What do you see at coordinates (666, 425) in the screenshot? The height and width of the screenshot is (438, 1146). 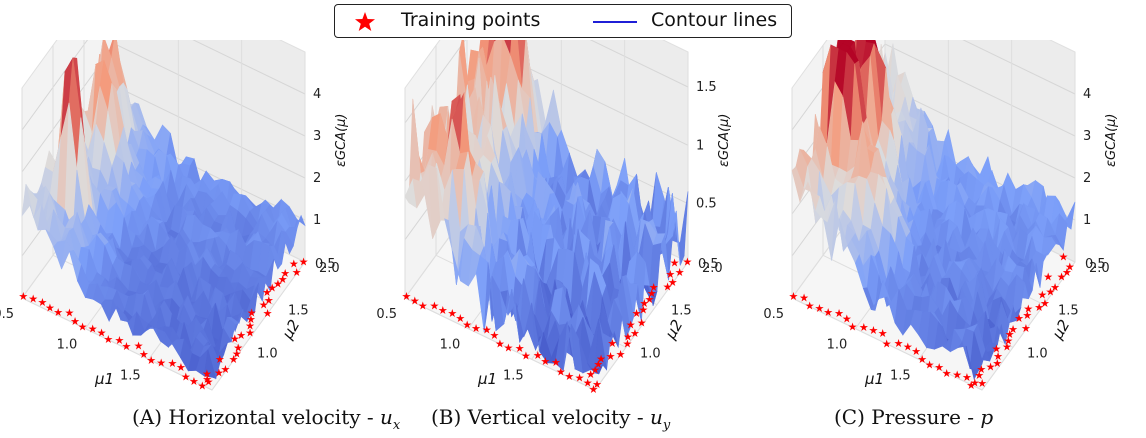 I see `caption-b-sub: y` at bounding box center [666, 425].